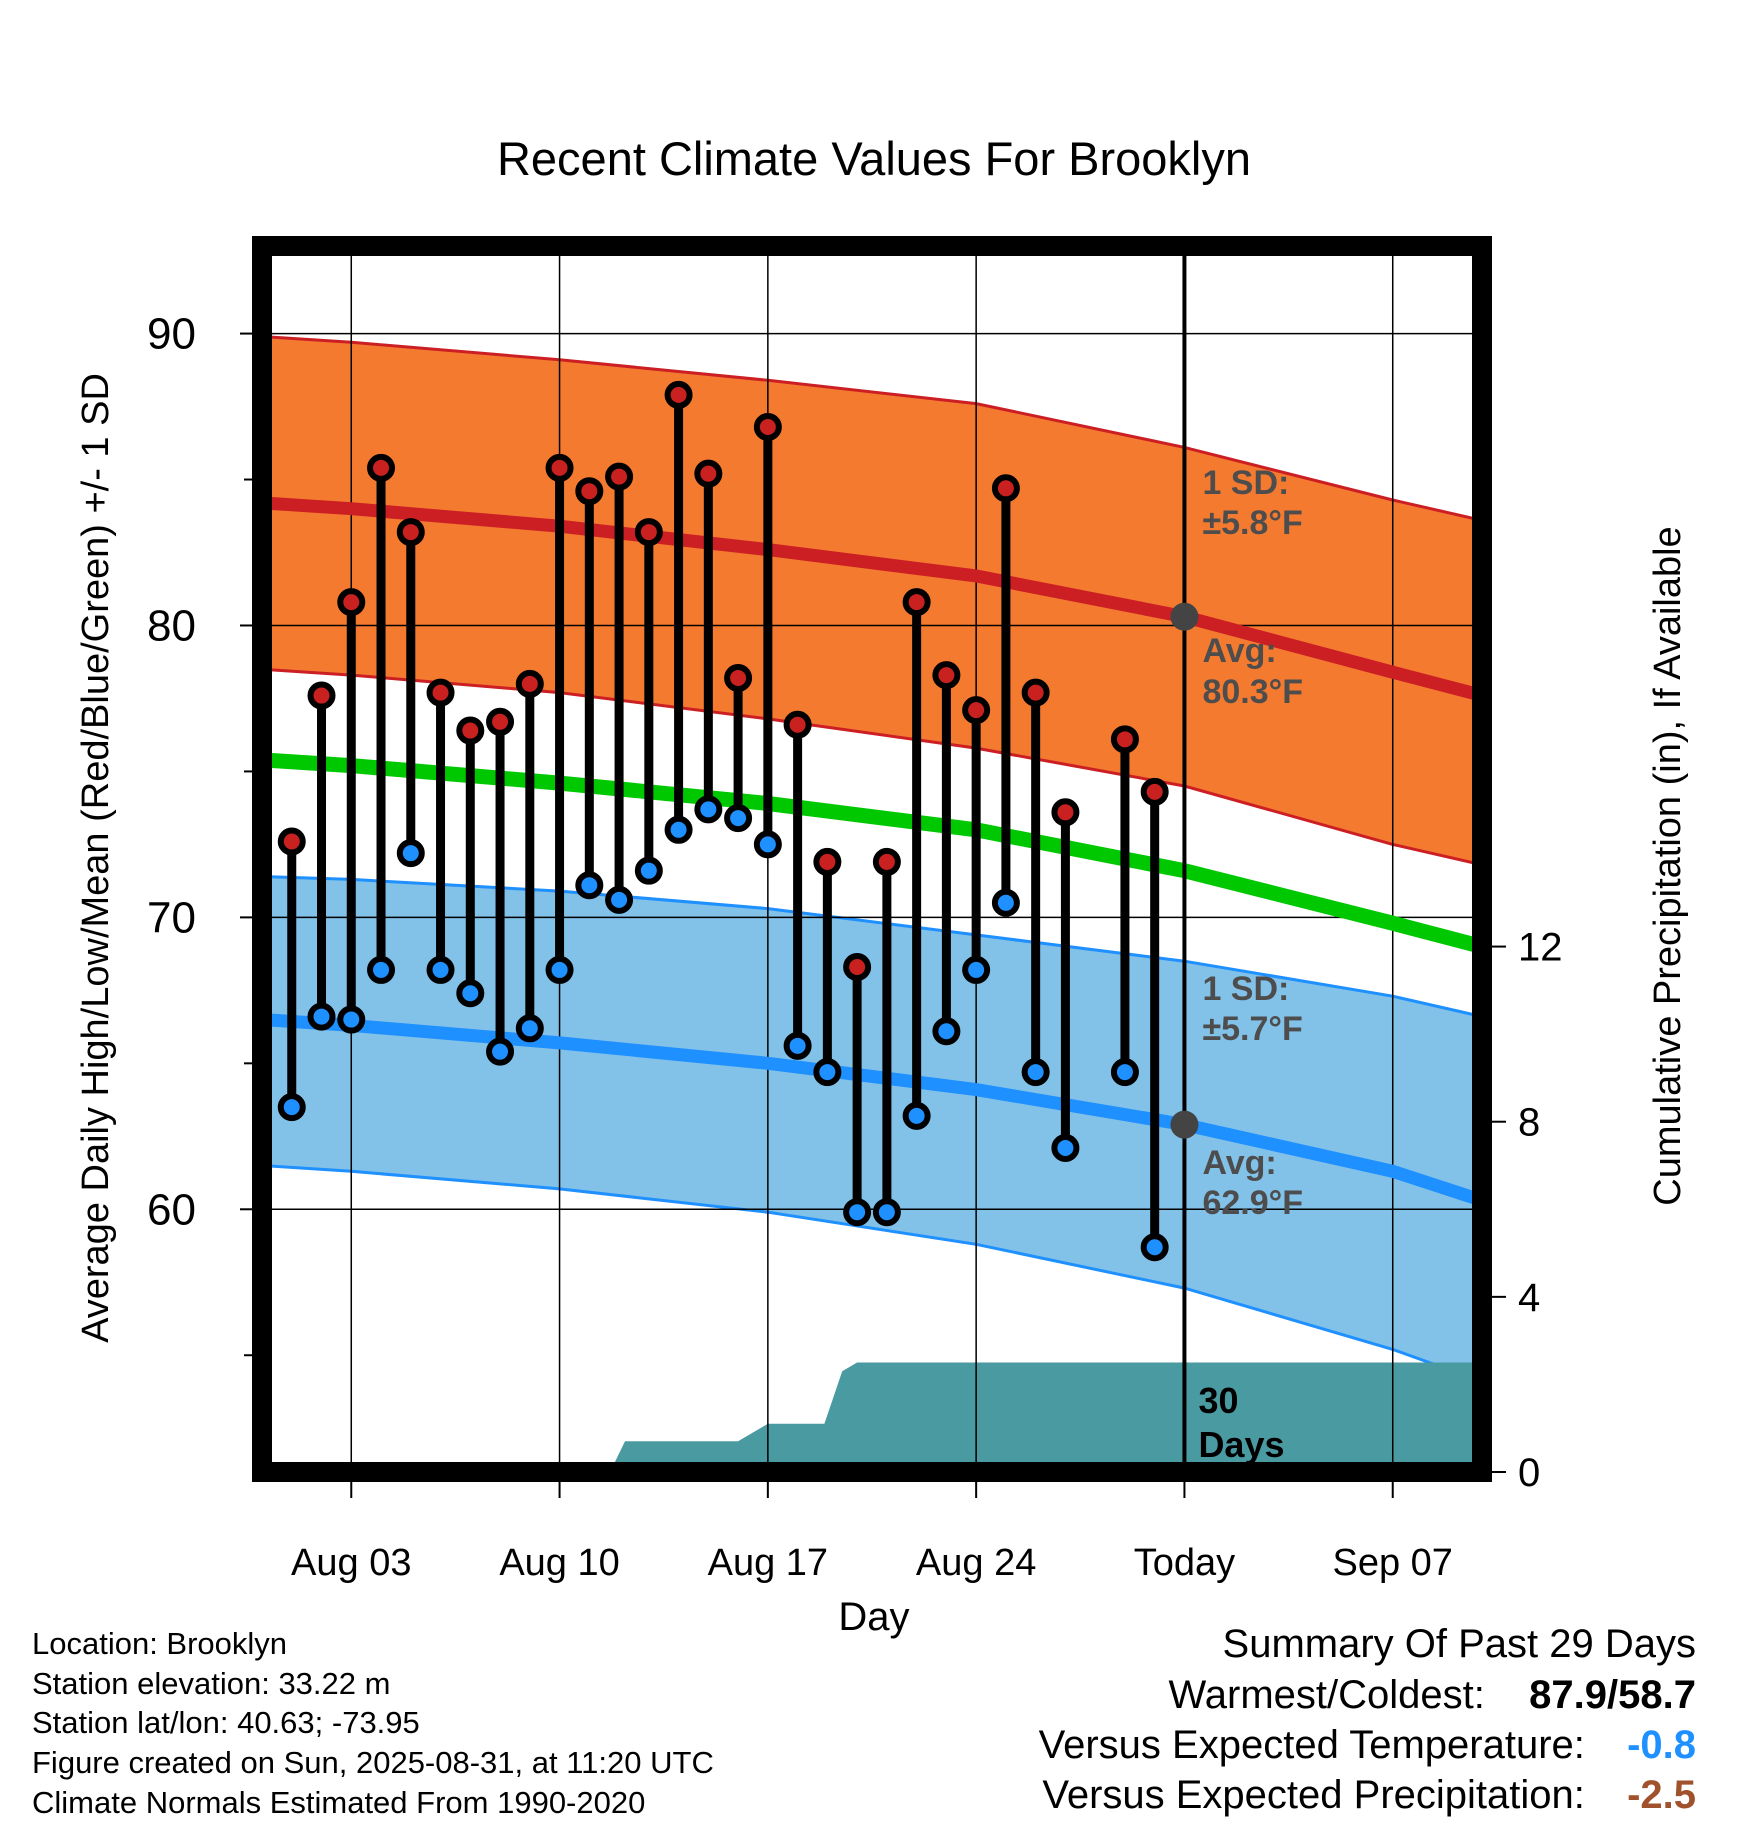 The height and width of the screenshot is (1828, 1748). I want to click on high-lower-sd-line, so click(872, 767).